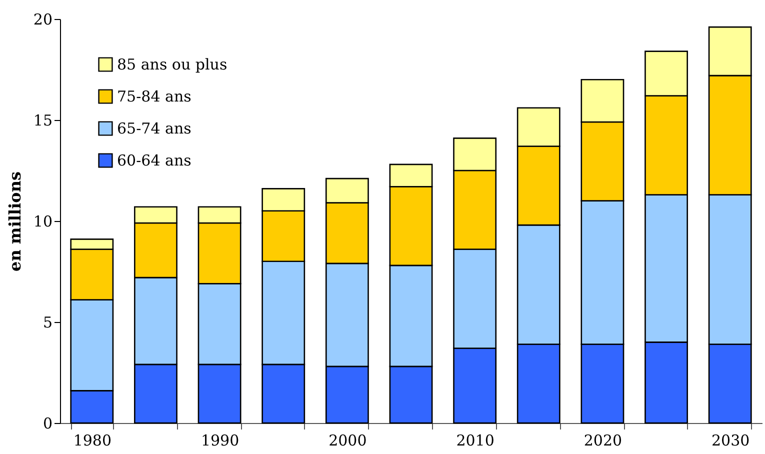 Image resolution: width=765 pixels, height=454 pixels. I want to click on y-axis-title: en millions, so click(14, 222).